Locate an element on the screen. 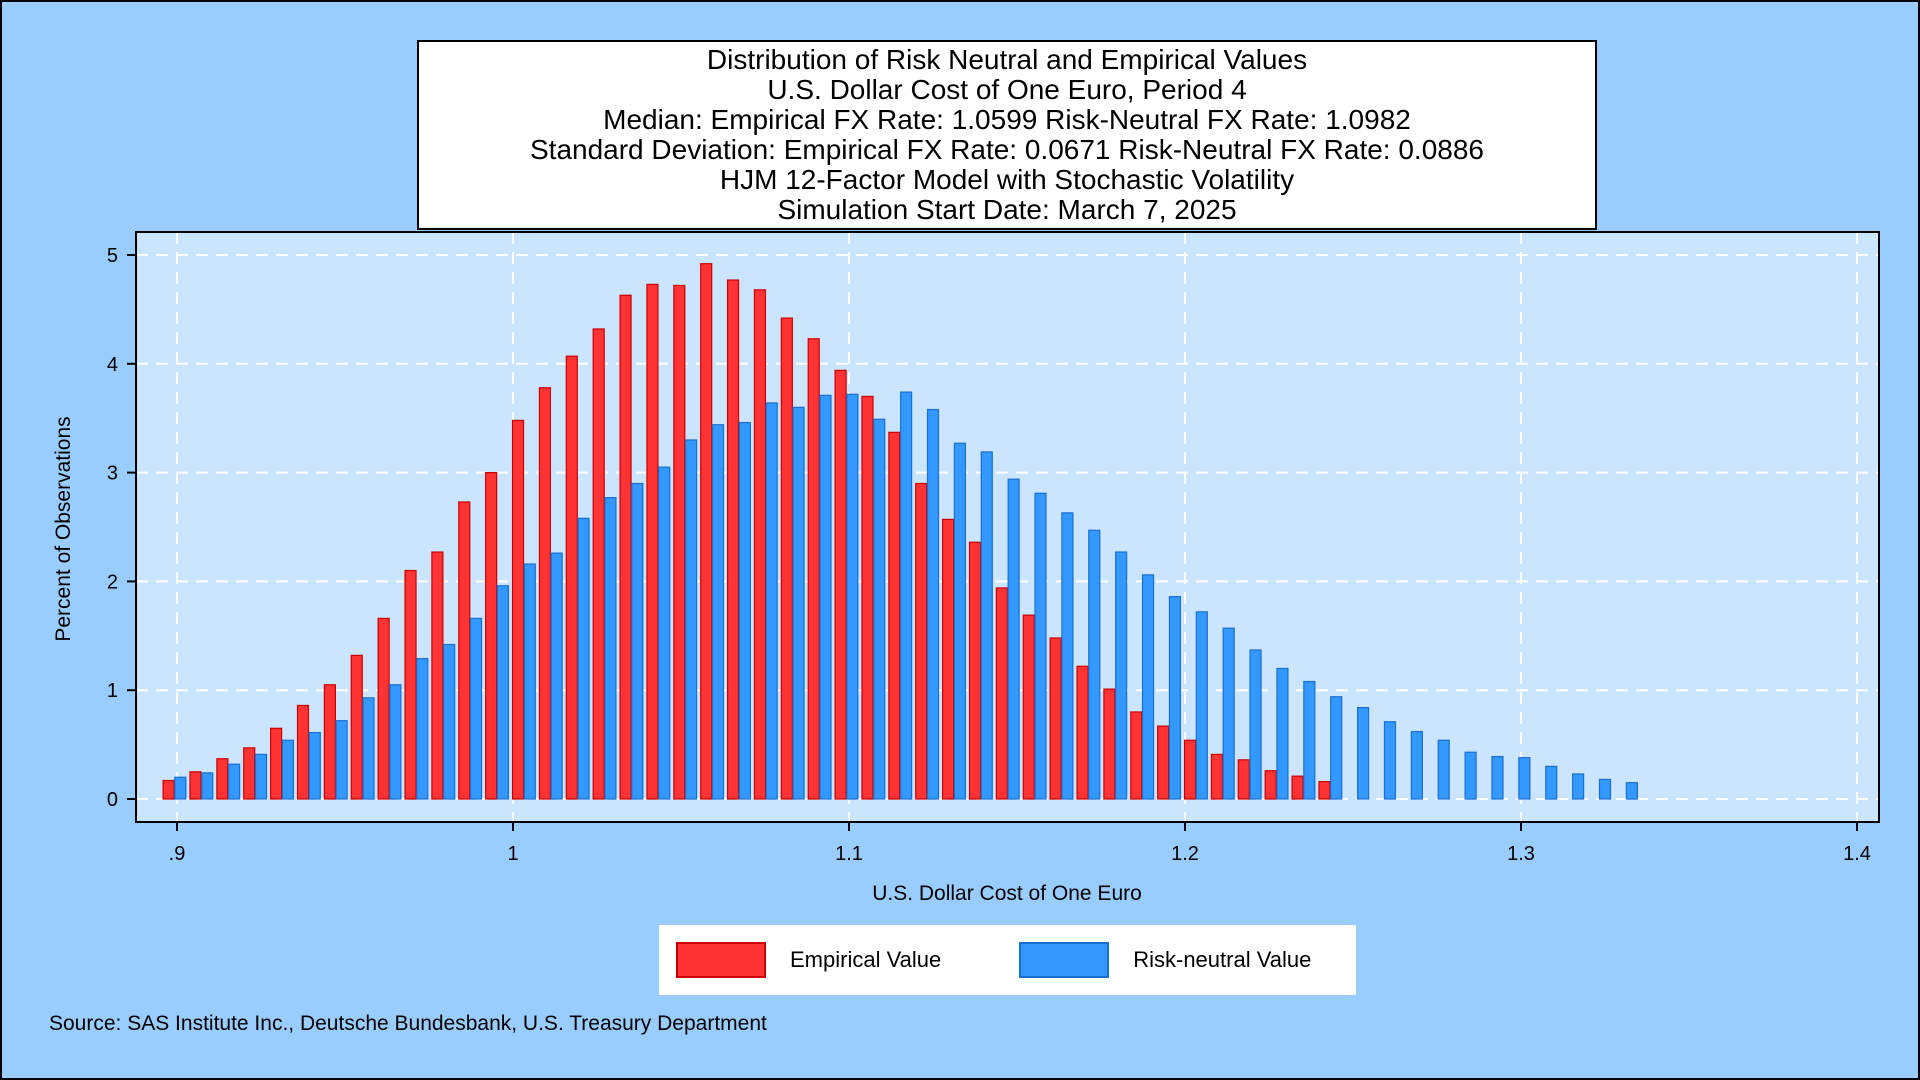  legend-swatch-risk-neutral is located at coordinates (1064, 960).